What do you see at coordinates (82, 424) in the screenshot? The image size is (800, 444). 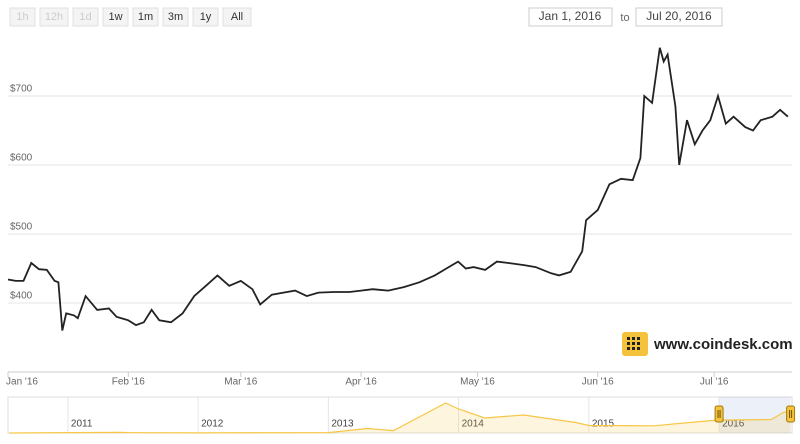 I see `navigator-tick-label: 2011` at bounding box center [82, 424].